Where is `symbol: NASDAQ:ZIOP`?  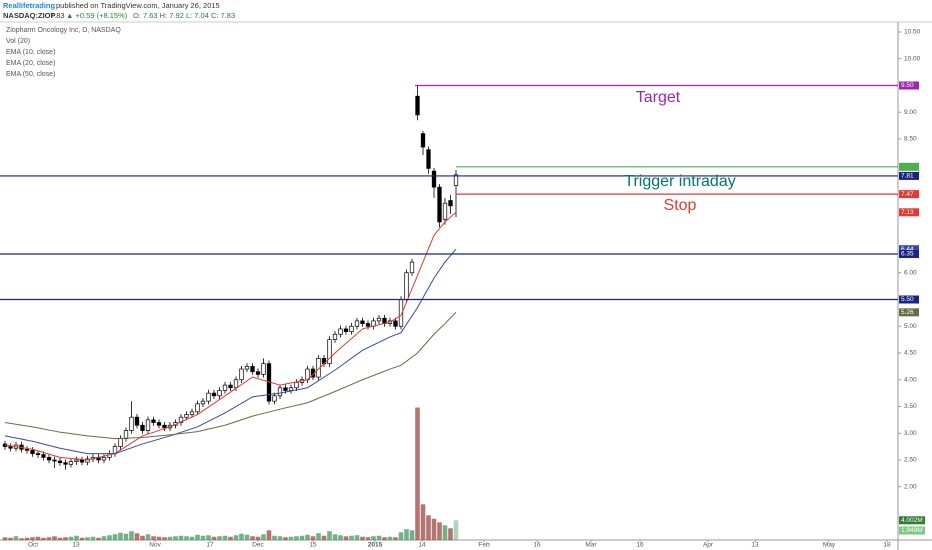 symbol: NASDAQ:ZIOP is located at coordinates (29, 15).